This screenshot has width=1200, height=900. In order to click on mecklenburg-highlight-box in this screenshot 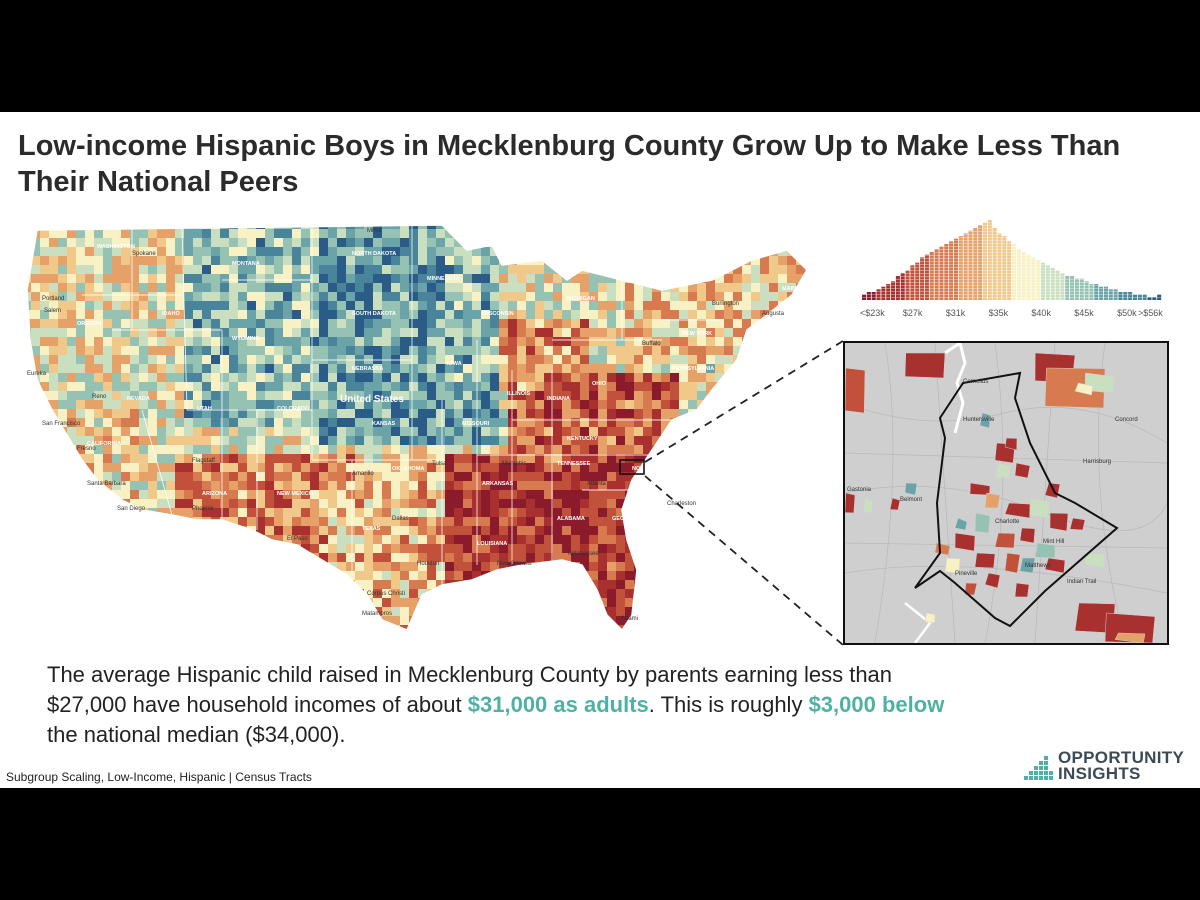, I will do `click(632, 467)`.